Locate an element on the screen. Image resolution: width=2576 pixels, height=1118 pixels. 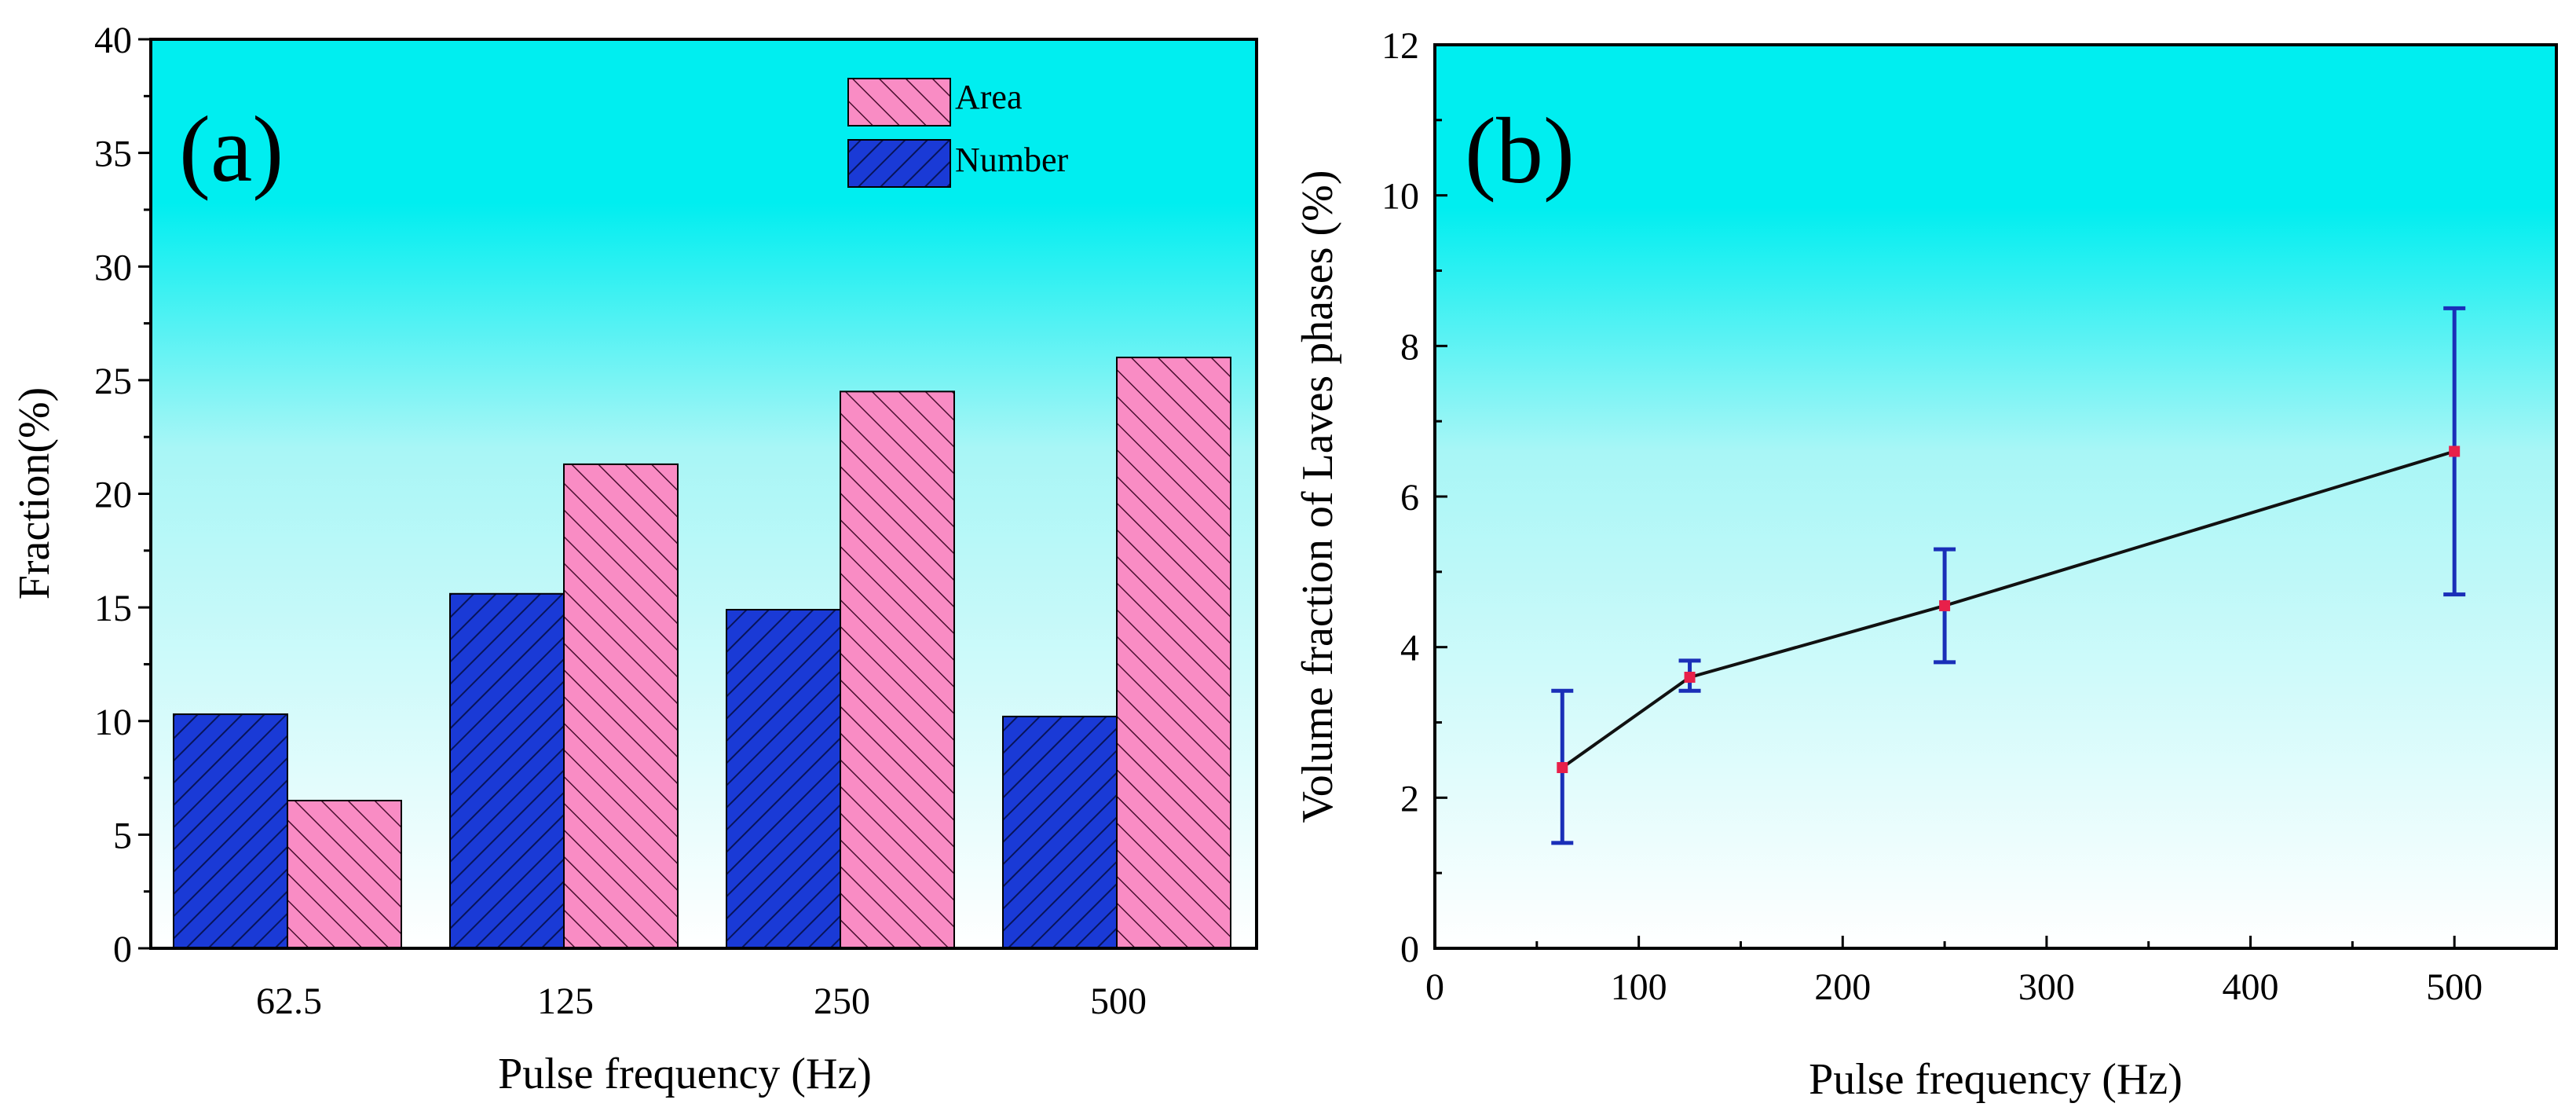
y-tick-label: 30 is located at coordinates (113, 267).